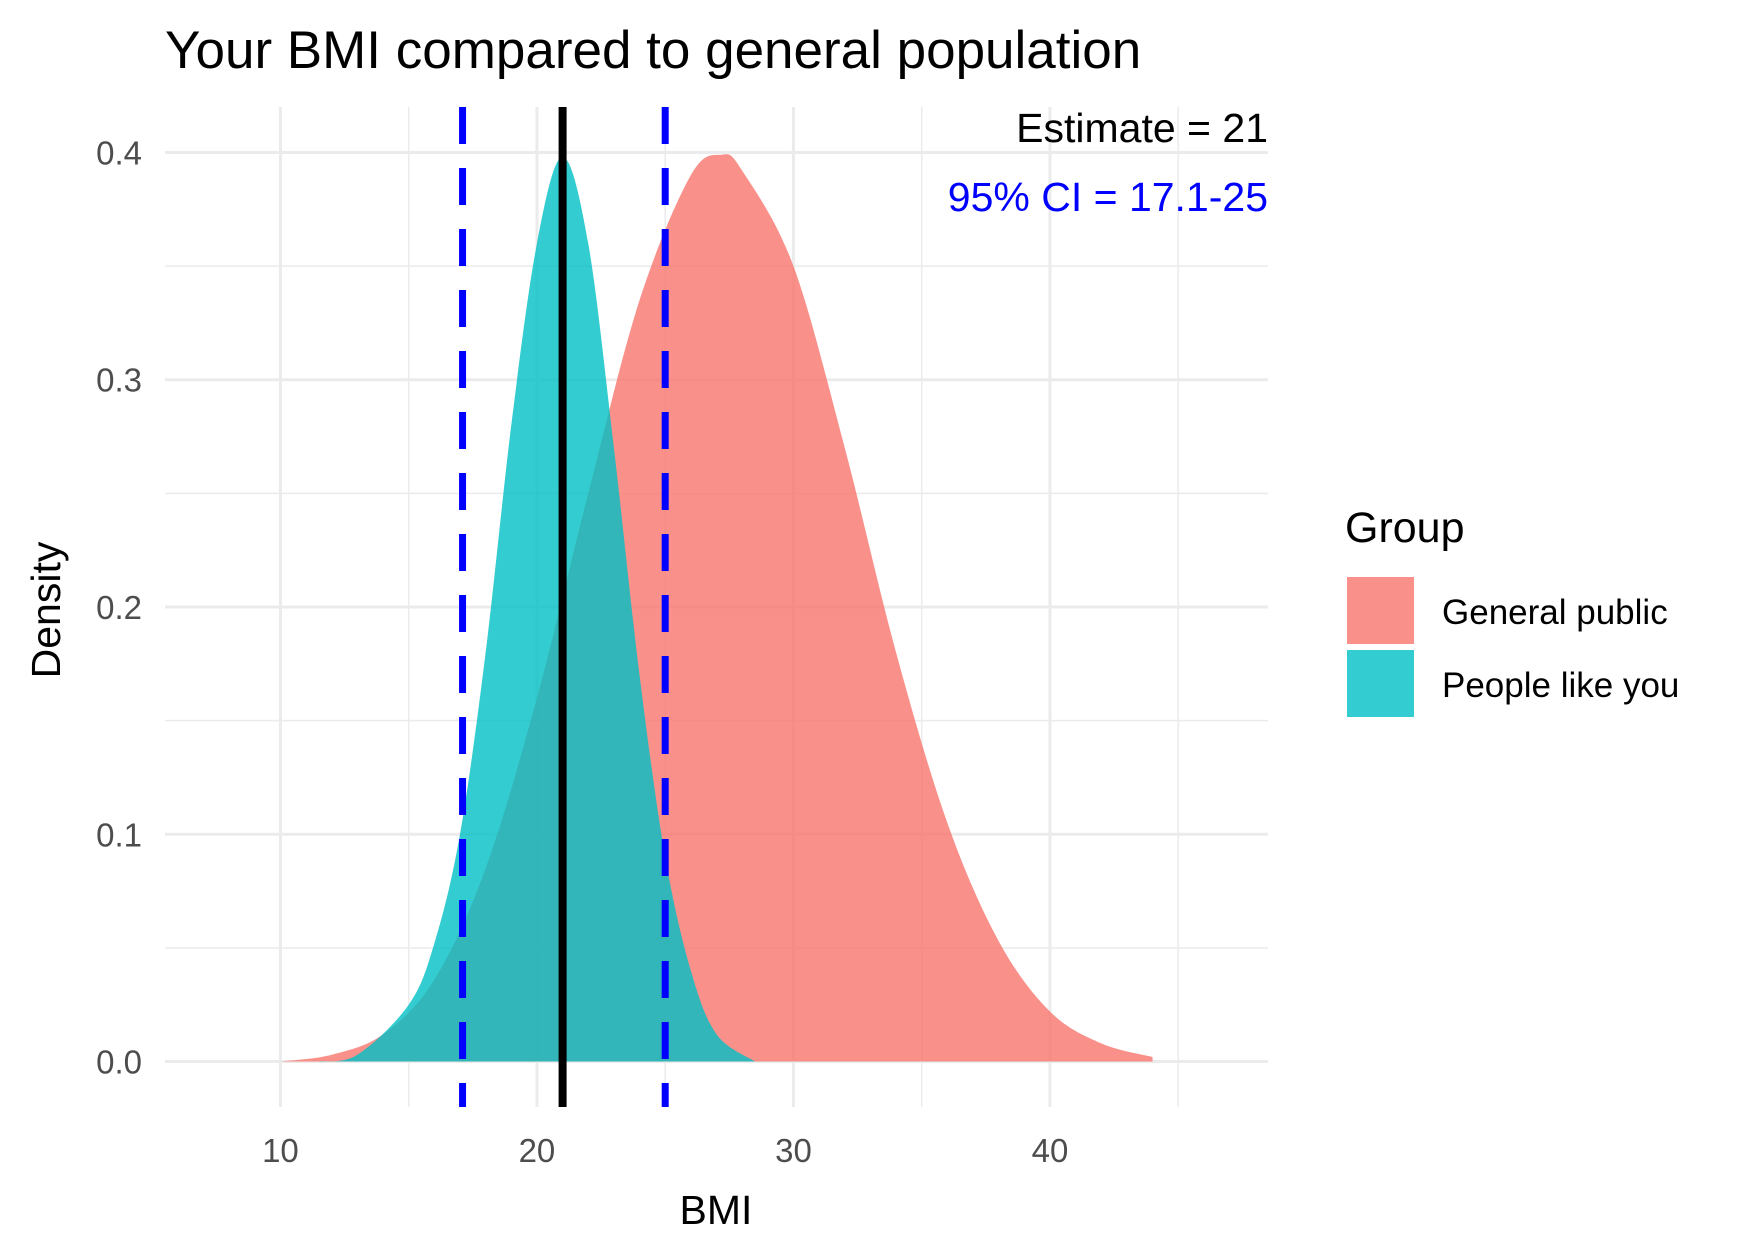 This screenshot has width=1750, height=1250. Describe the element at coordinates (46, 609) in the screenshot. I see `y-axis-title: Density` at that location.